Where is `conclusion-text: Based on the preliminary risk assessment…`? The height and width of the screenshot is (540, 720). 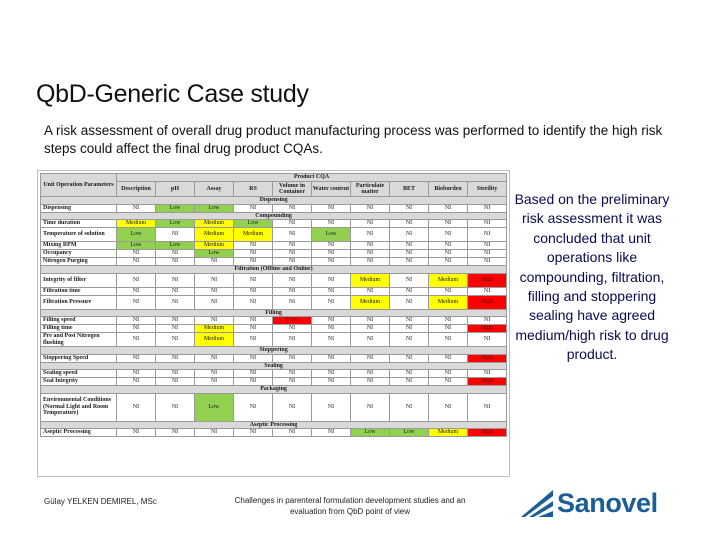 conclusion-text: Based on the preliminary risk assessment… is located at coordinates (592, 277).